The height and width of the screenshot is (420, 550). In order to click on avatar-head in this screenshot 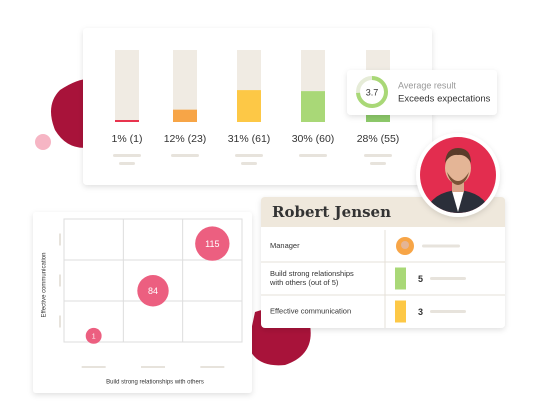, I will do `click(405, 245)`.